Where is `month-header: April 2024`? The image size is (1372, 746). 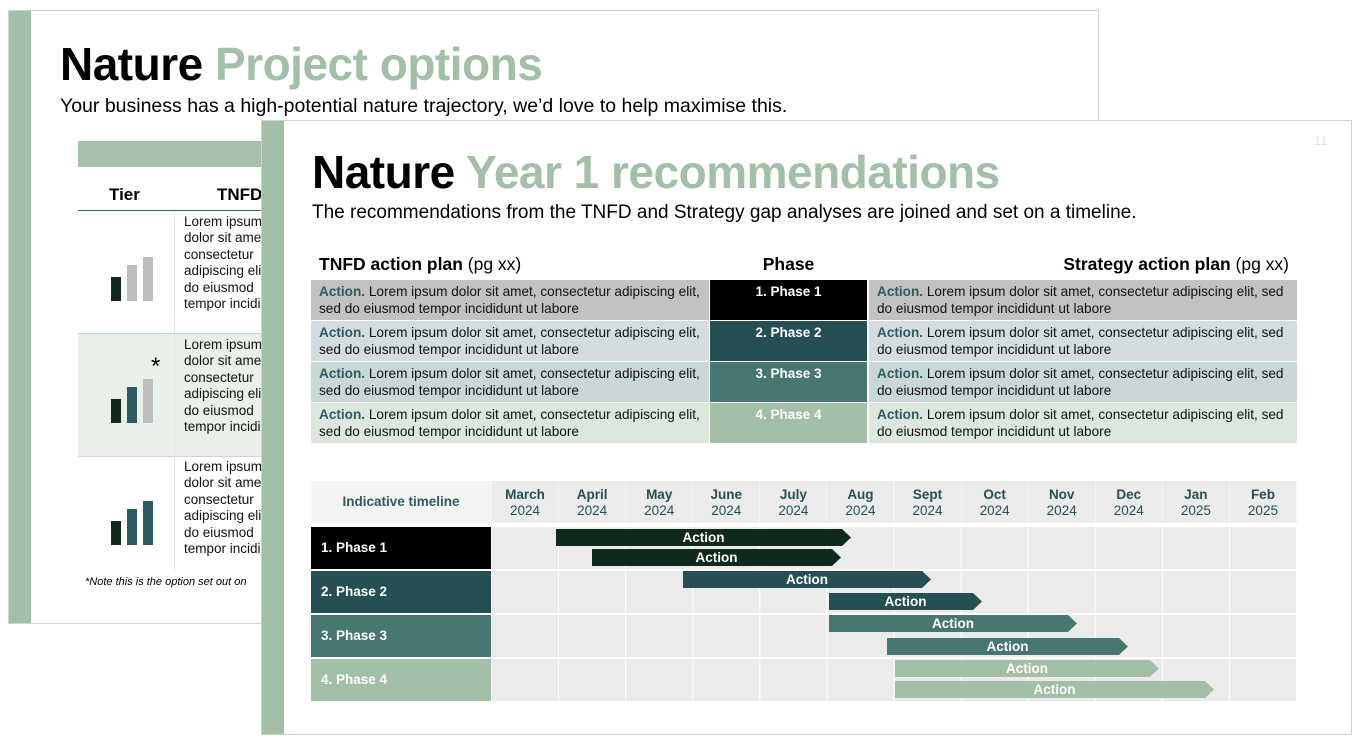
month-header: April 2024 is located at coordinates (592, 502).